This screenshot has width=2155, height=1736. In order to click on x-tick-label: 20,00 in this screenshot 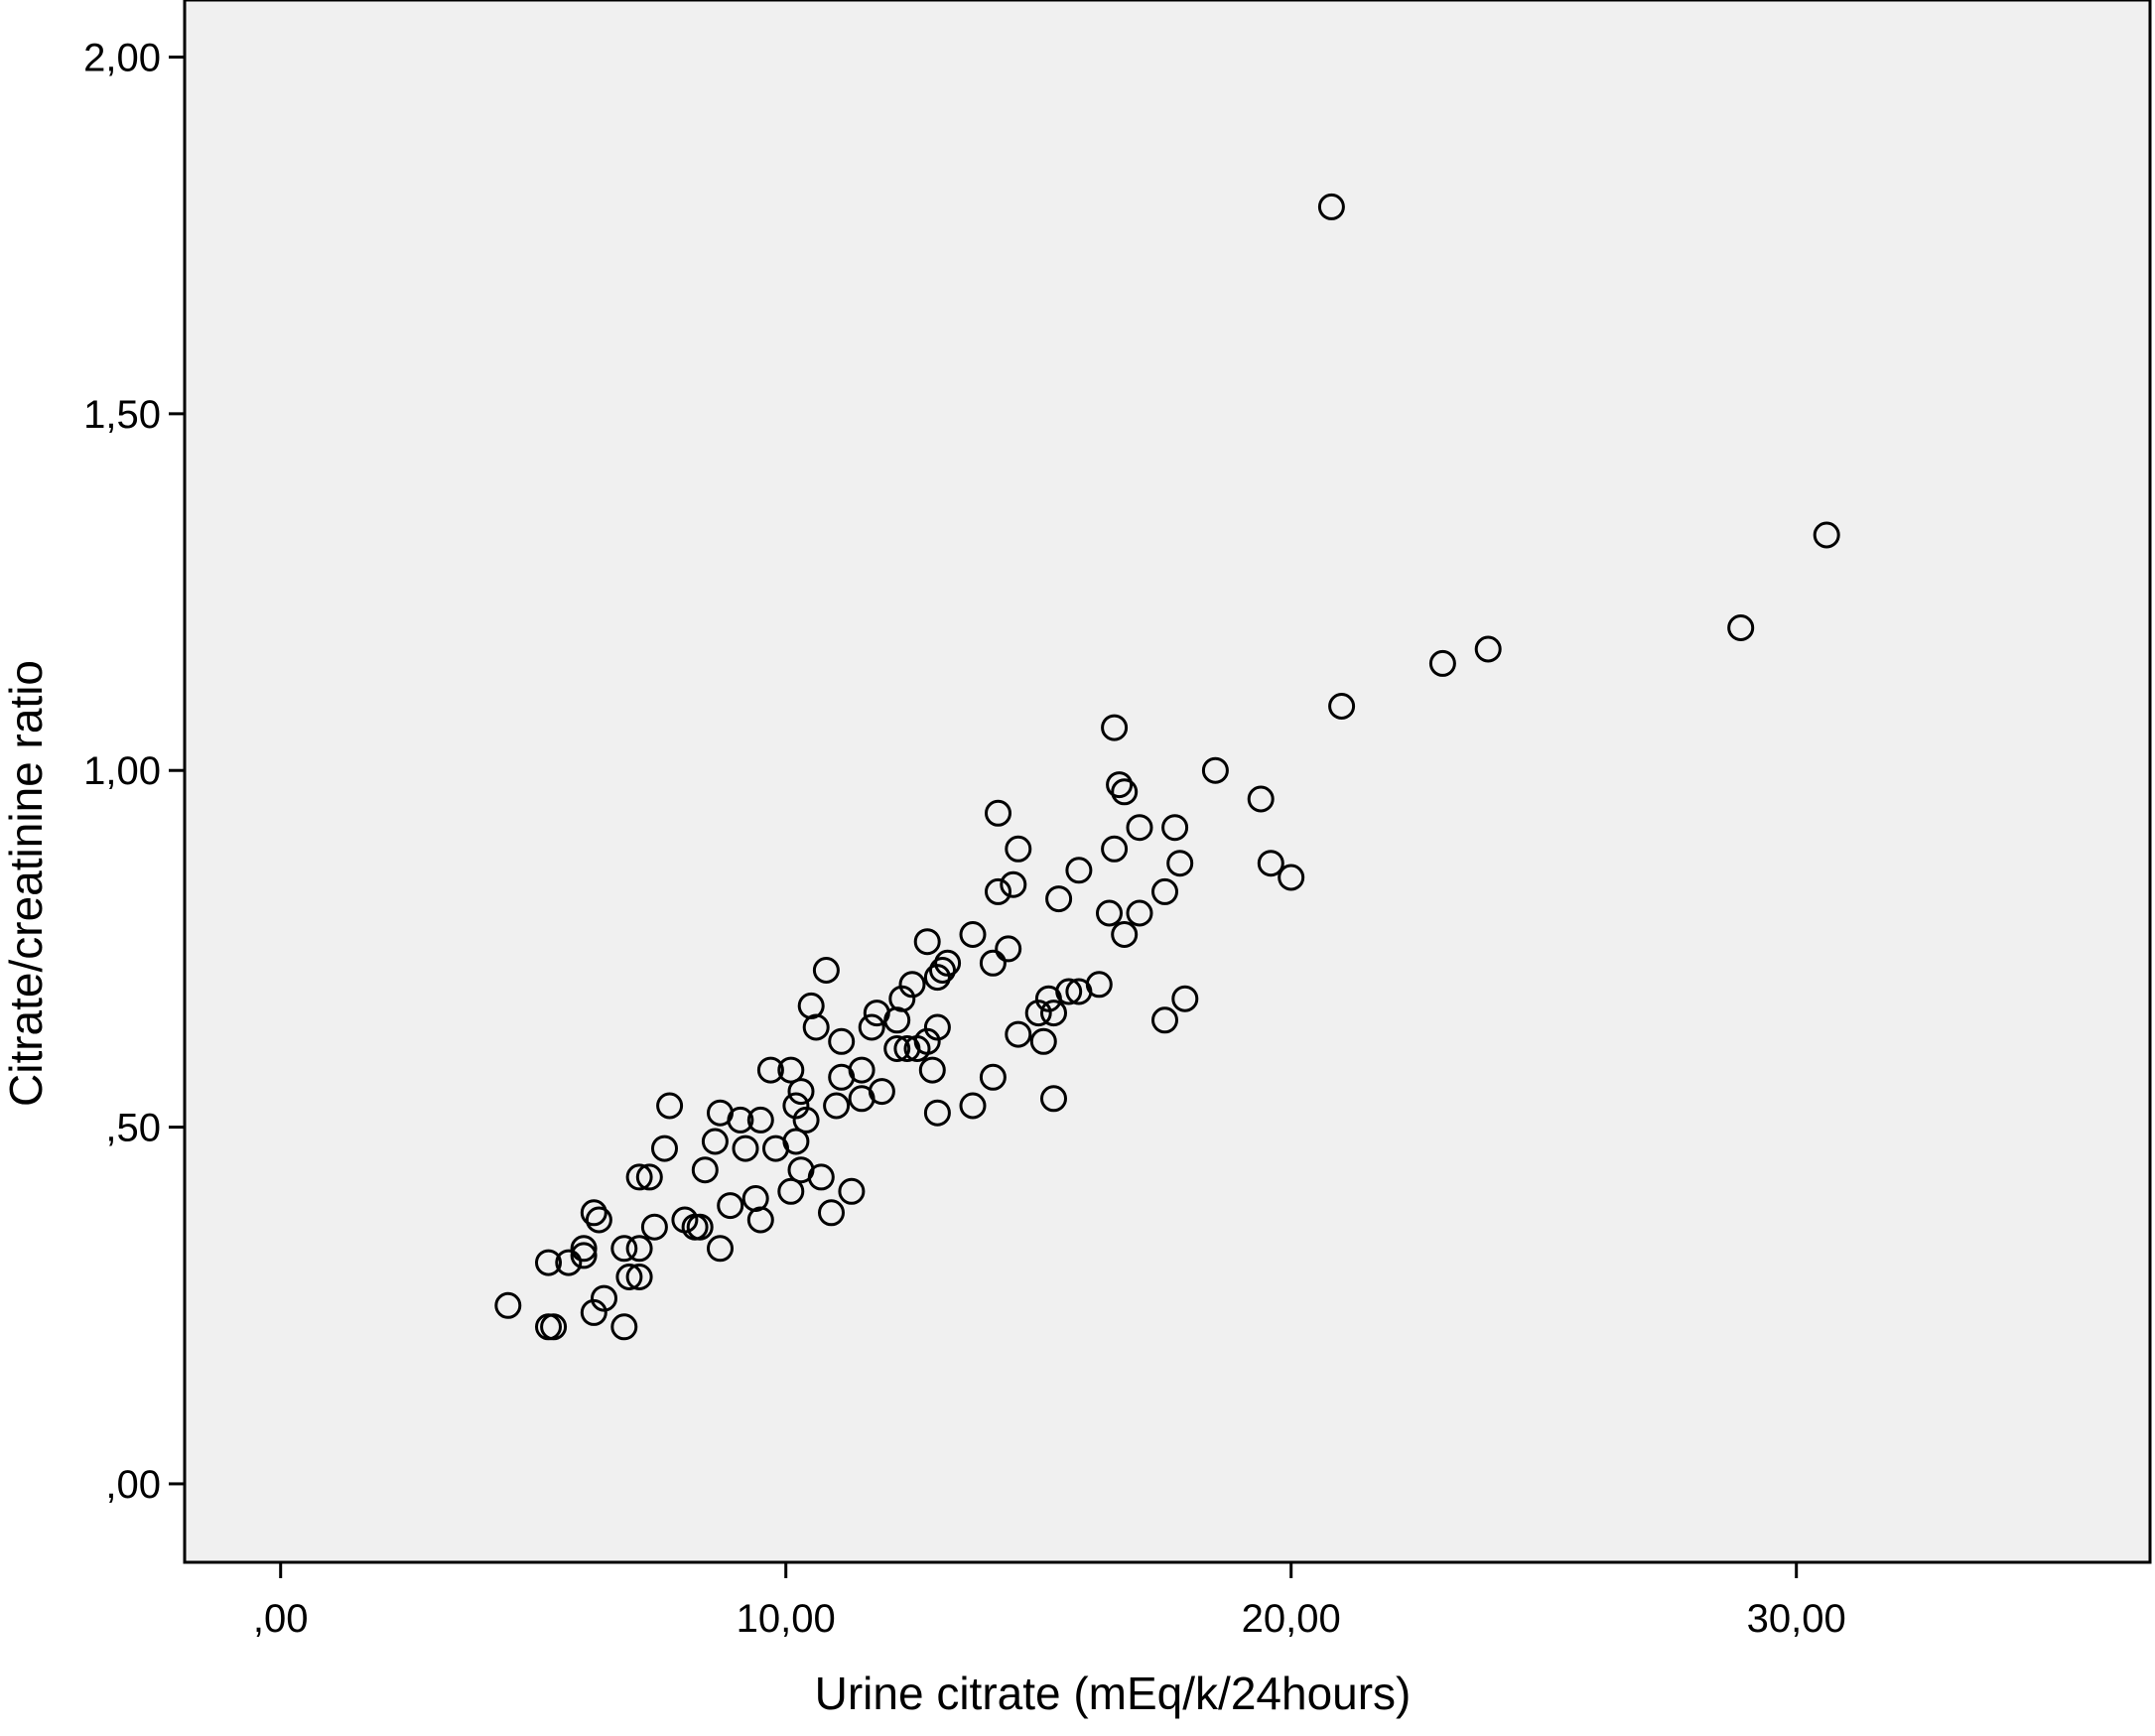, I will do `click(1291, 1619)`.